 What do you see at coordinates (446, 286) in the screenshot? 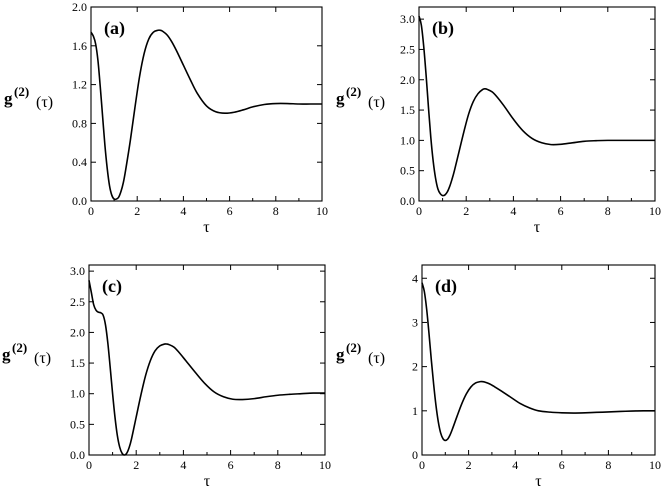
I see `panel-label: (d)` at bounding box center [446, 286].